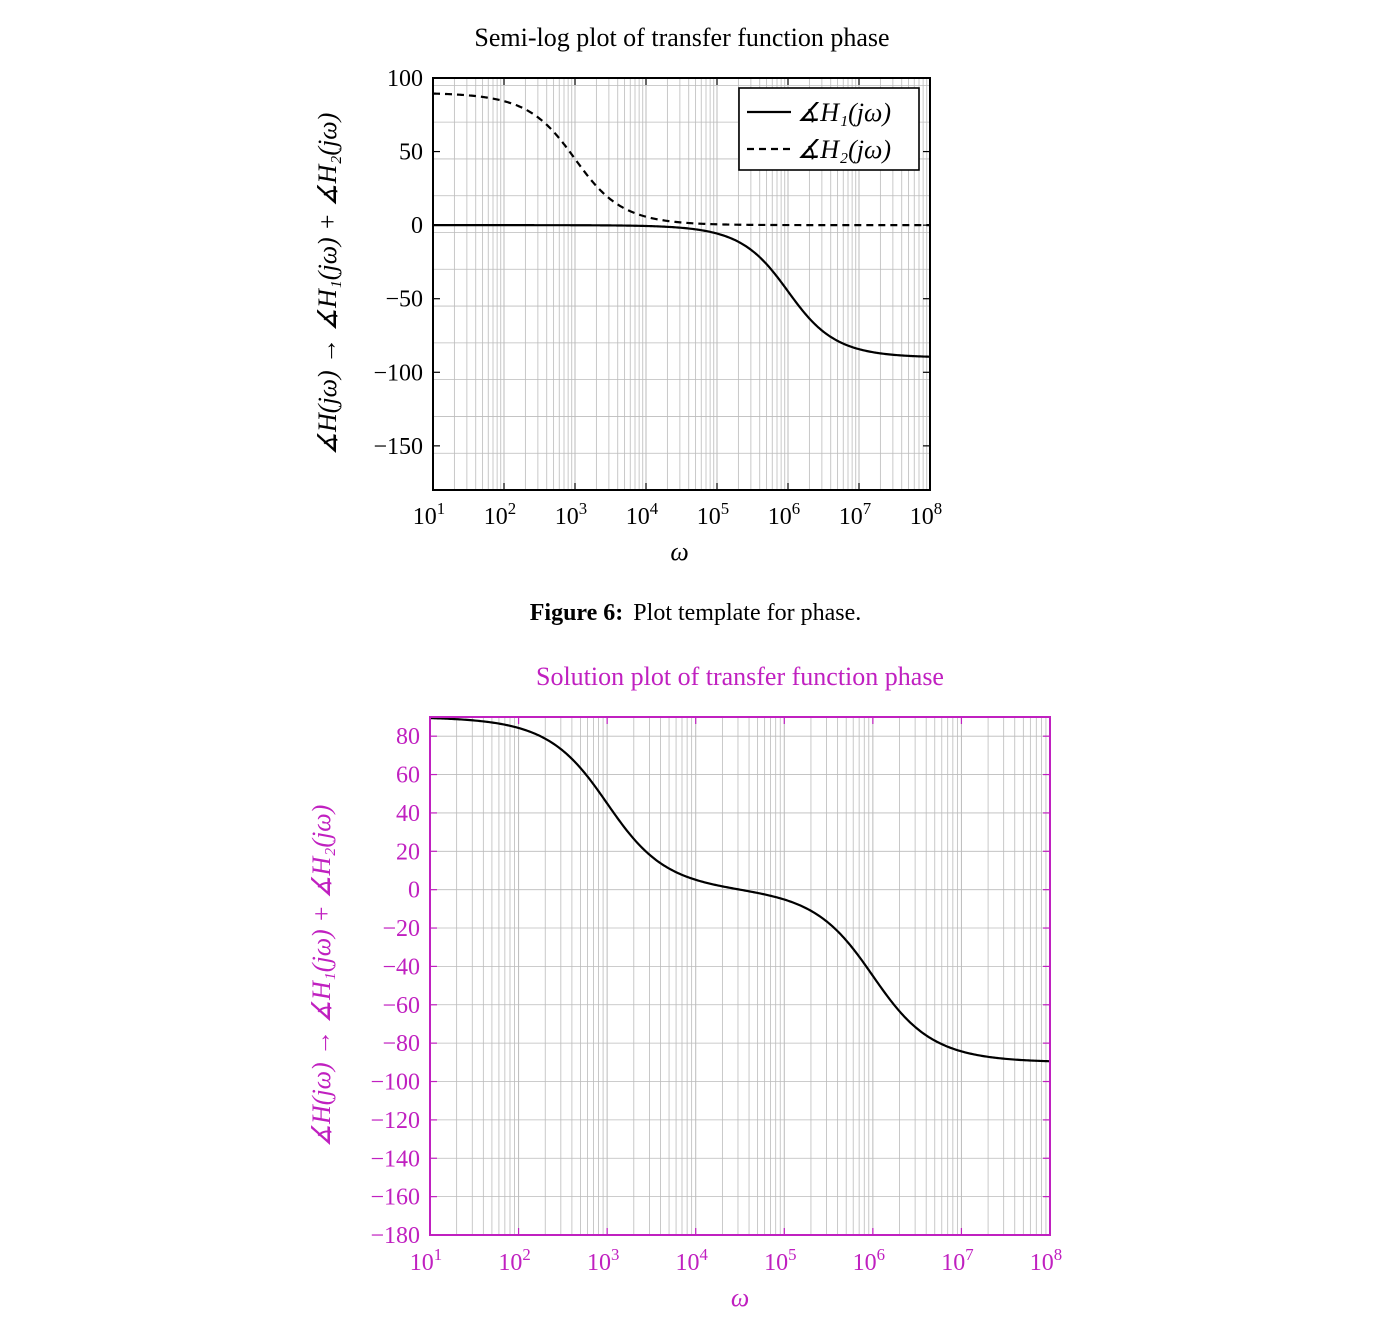  Describe the element at coordinates (395, 1198) in the screenshot. I see `y-tick-label: −160` at that location.